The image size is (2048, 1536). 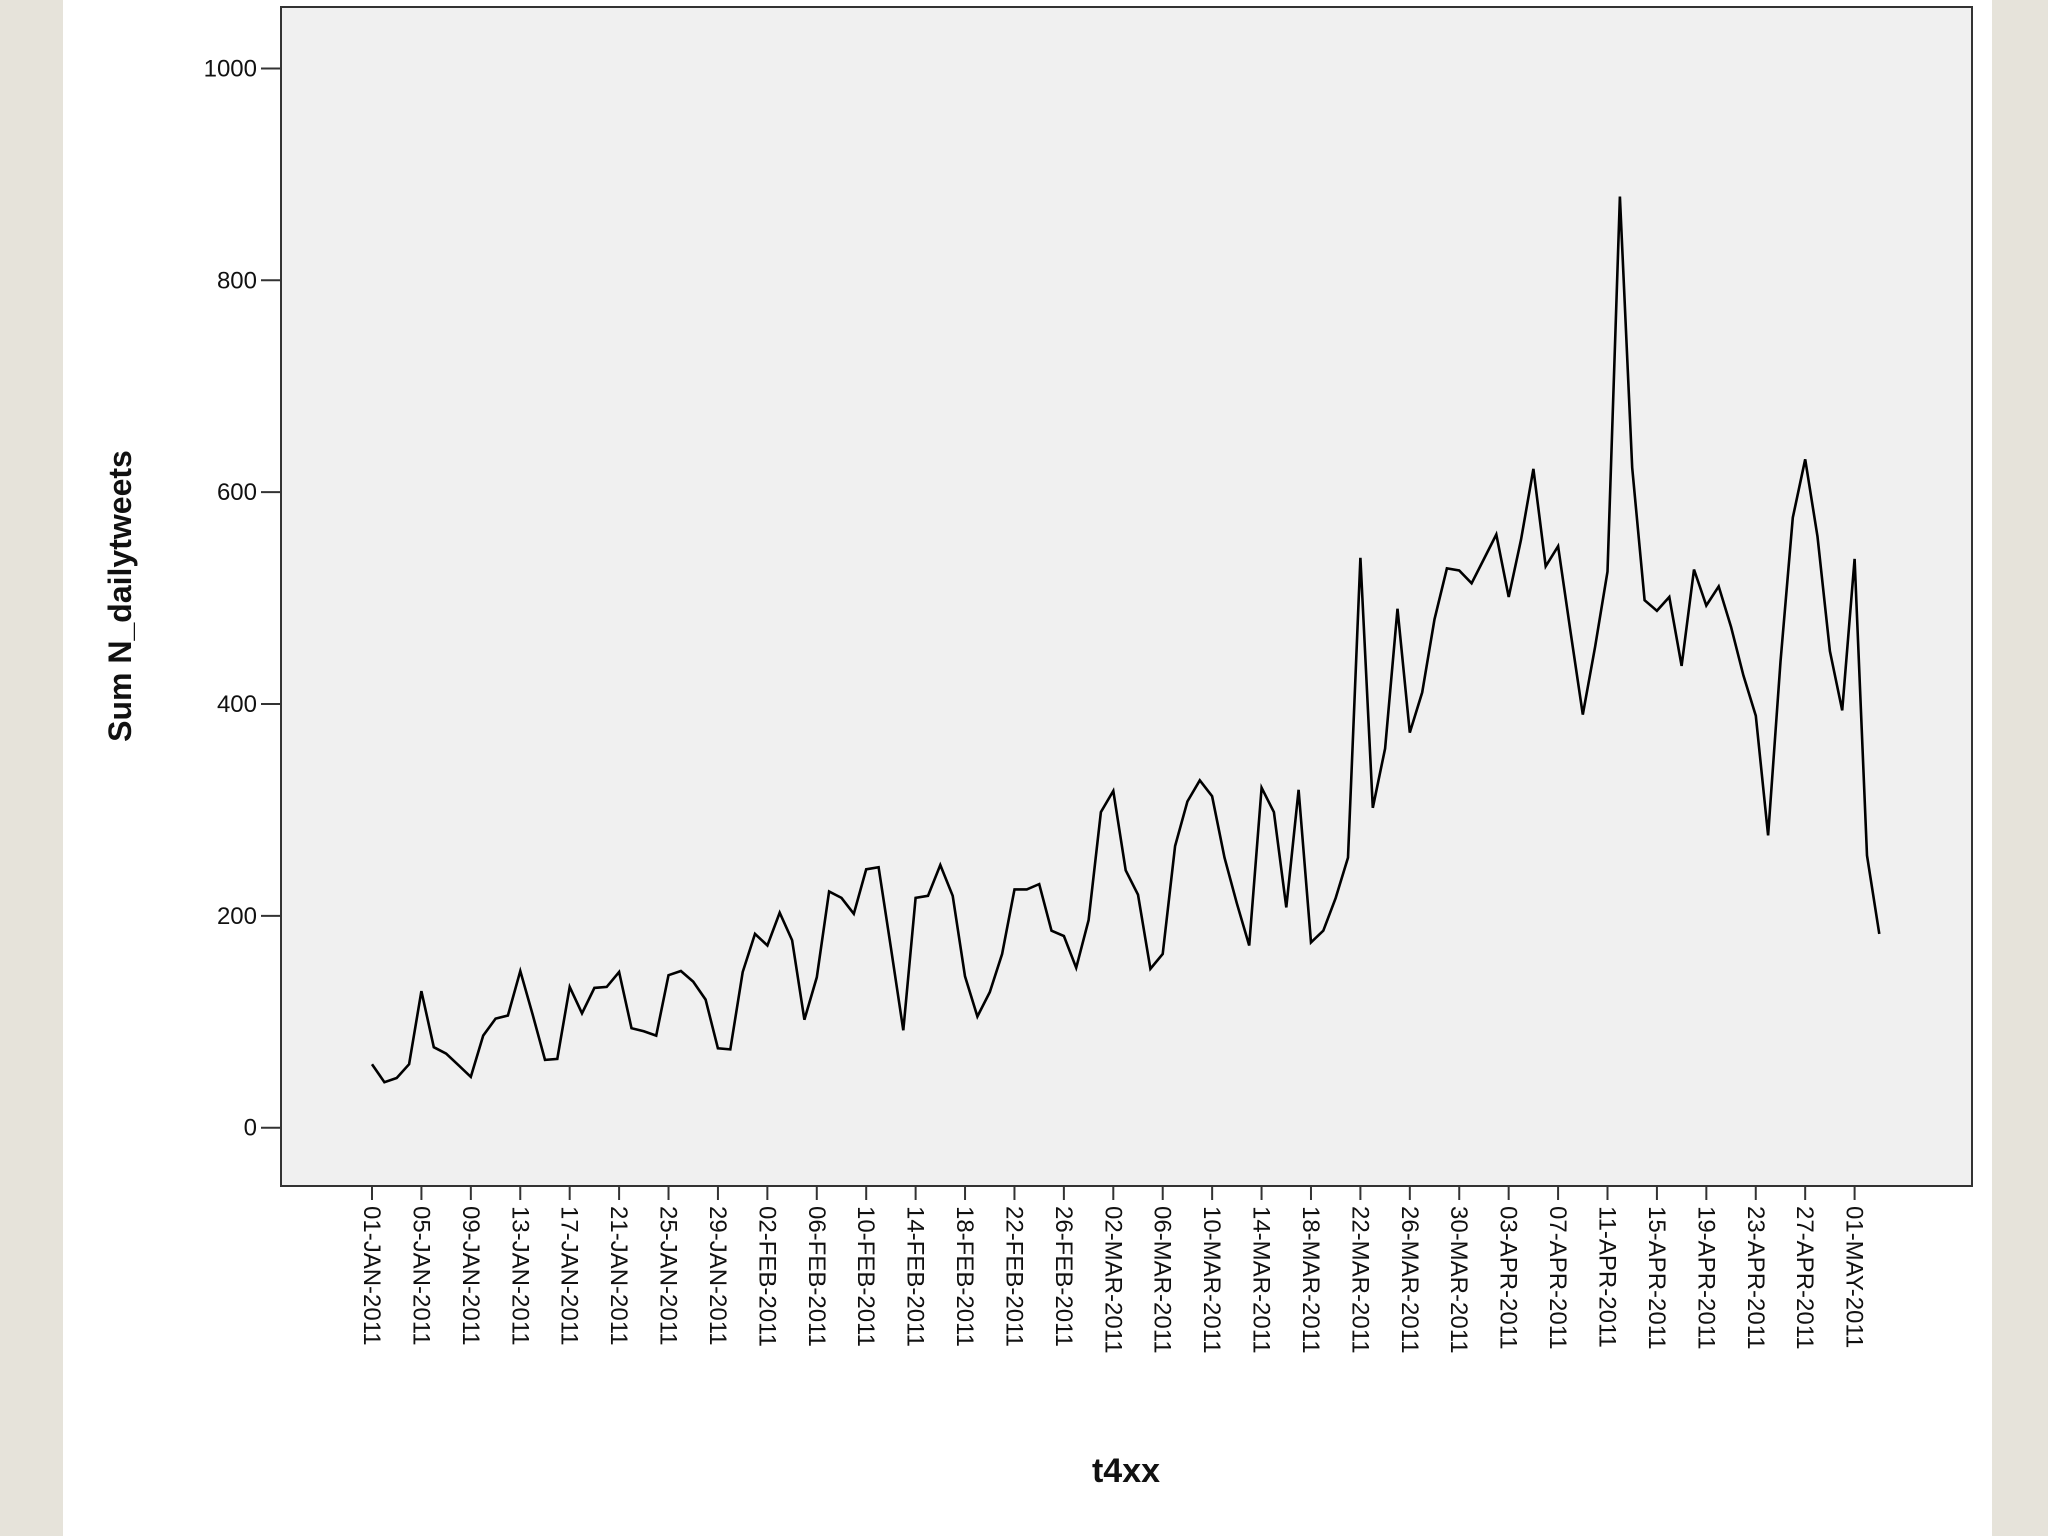 I want to click on x-tick-label: 07-APR-2011, so click(x=1557, y=1278).